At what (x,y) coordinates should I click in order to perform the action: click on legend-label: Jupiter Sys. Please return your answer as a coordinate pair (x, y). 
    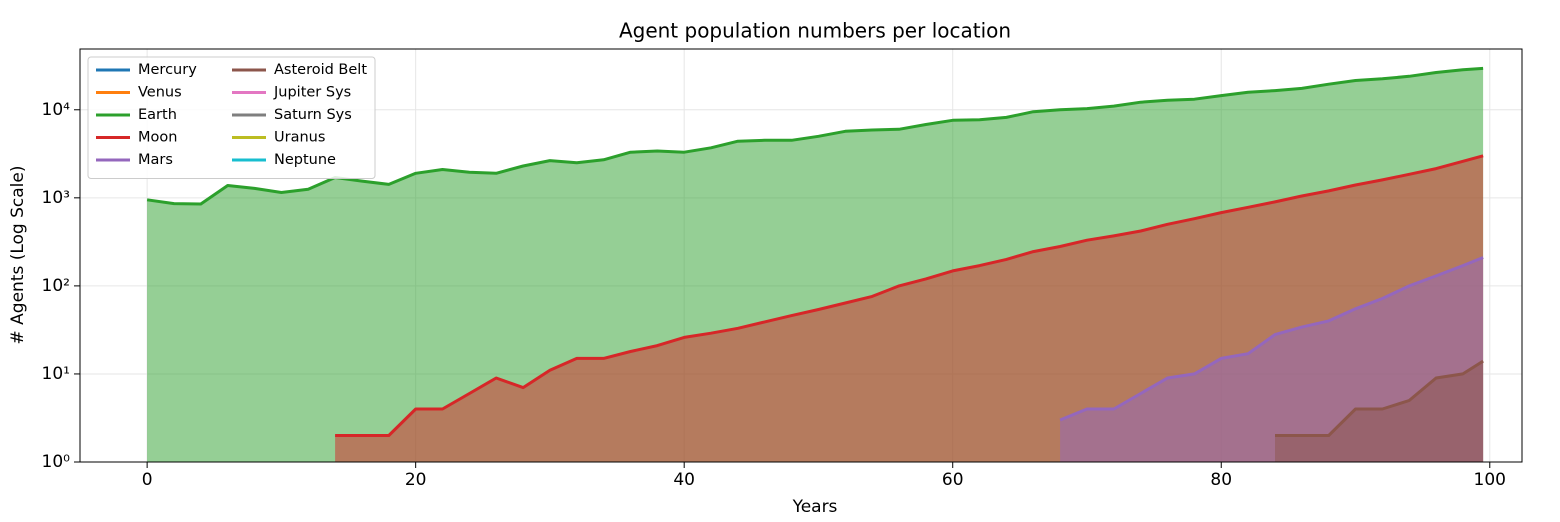
    Looking at the image, I should click on (312, 93).